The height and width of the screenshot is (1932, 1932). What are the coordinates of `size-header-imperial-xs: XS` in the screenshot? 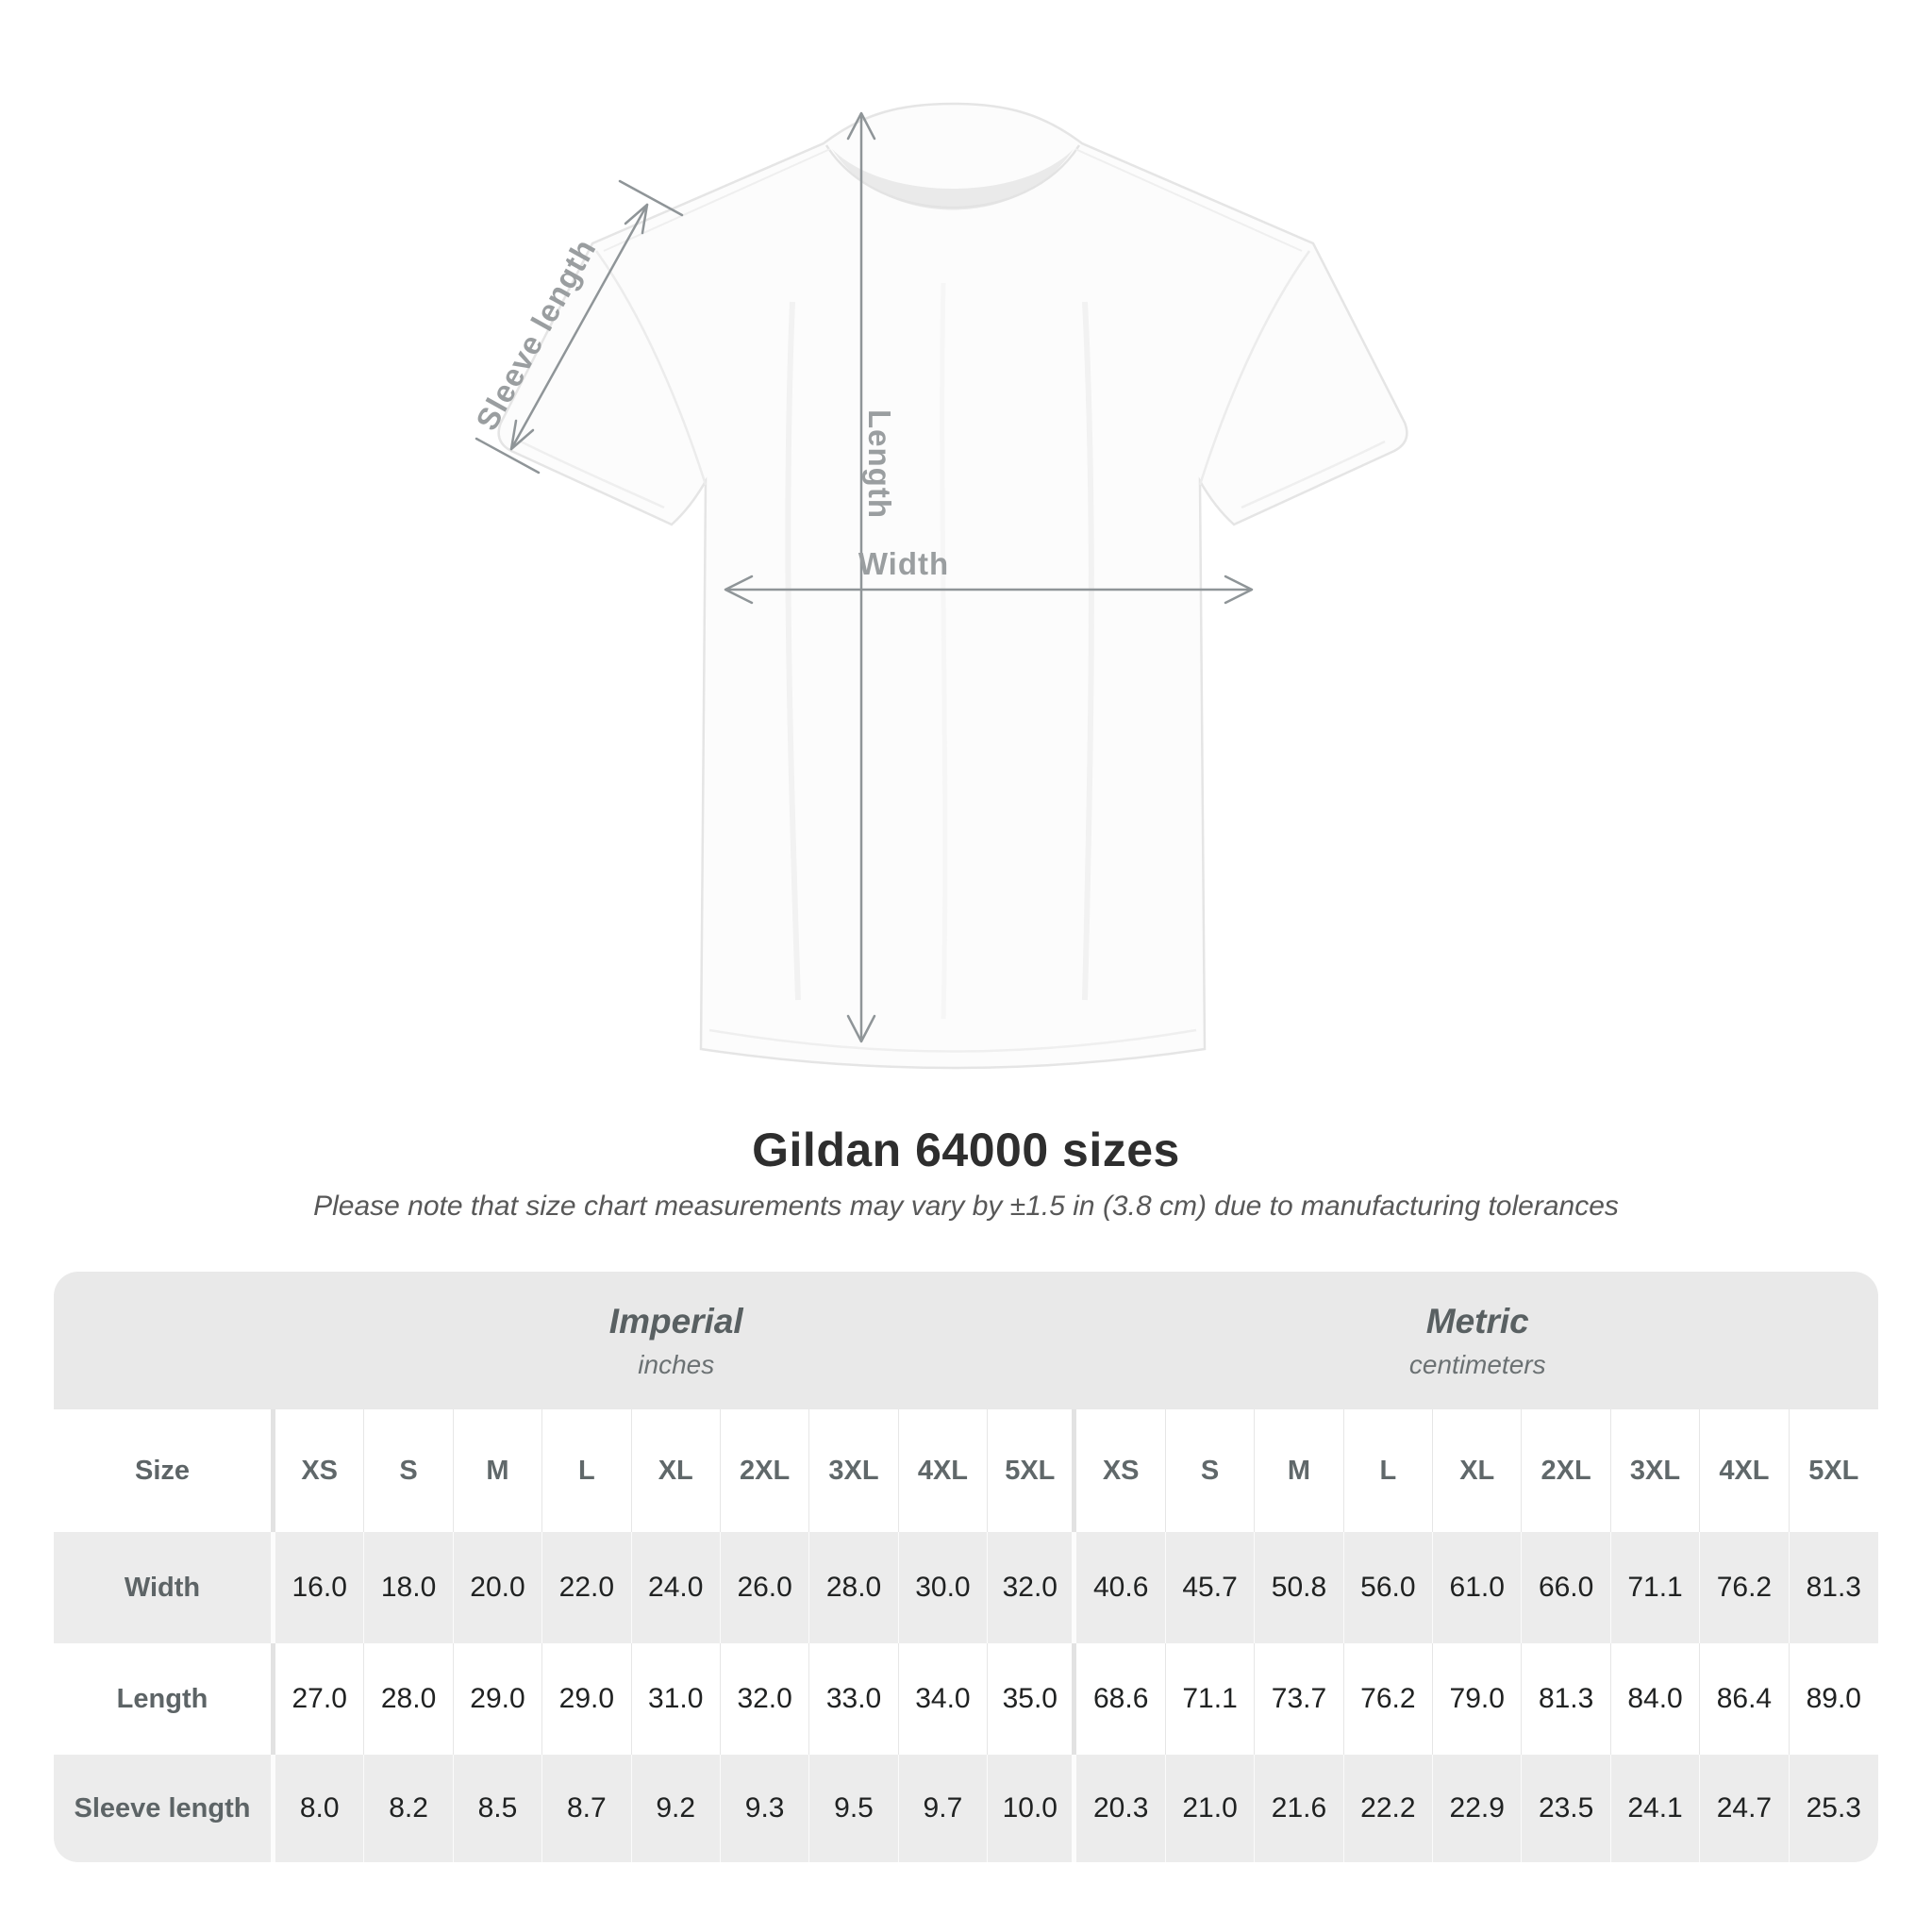 It's located at (320, 1471).